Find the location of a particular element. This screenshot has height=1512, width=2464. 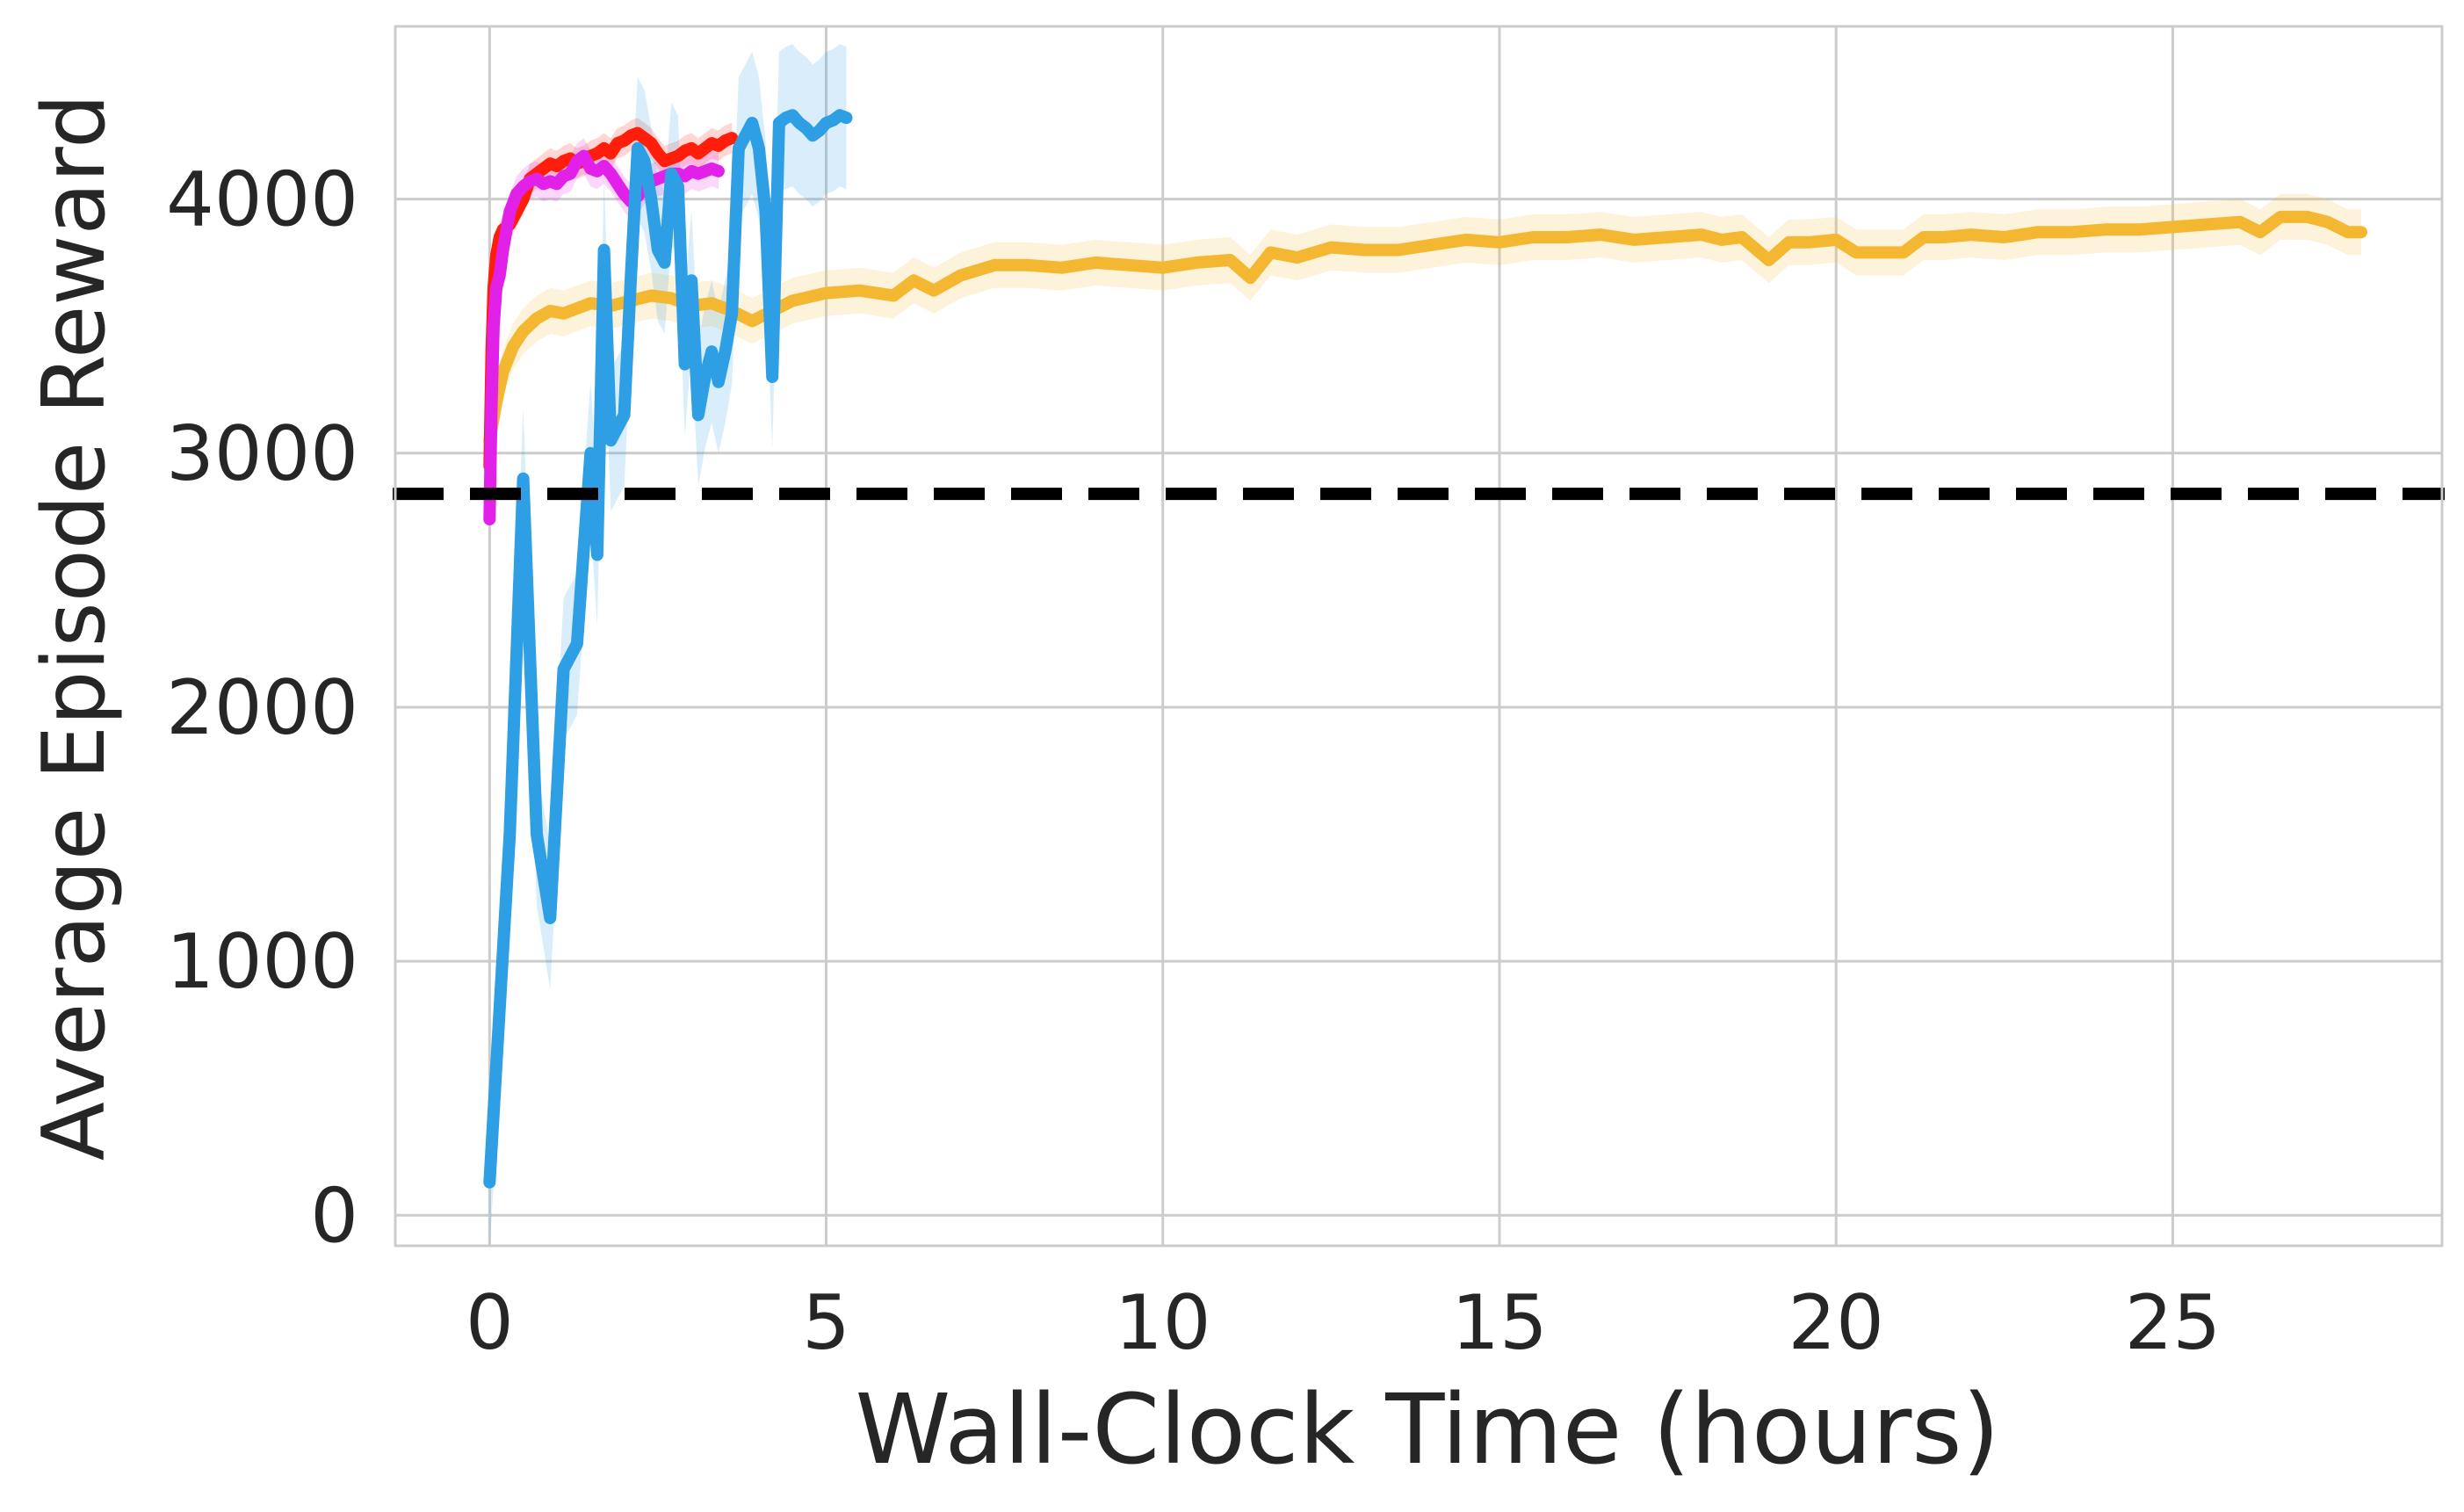

x-axis-label: Wall-Clock Time (hours) is located at coordinates (1427, 1429).